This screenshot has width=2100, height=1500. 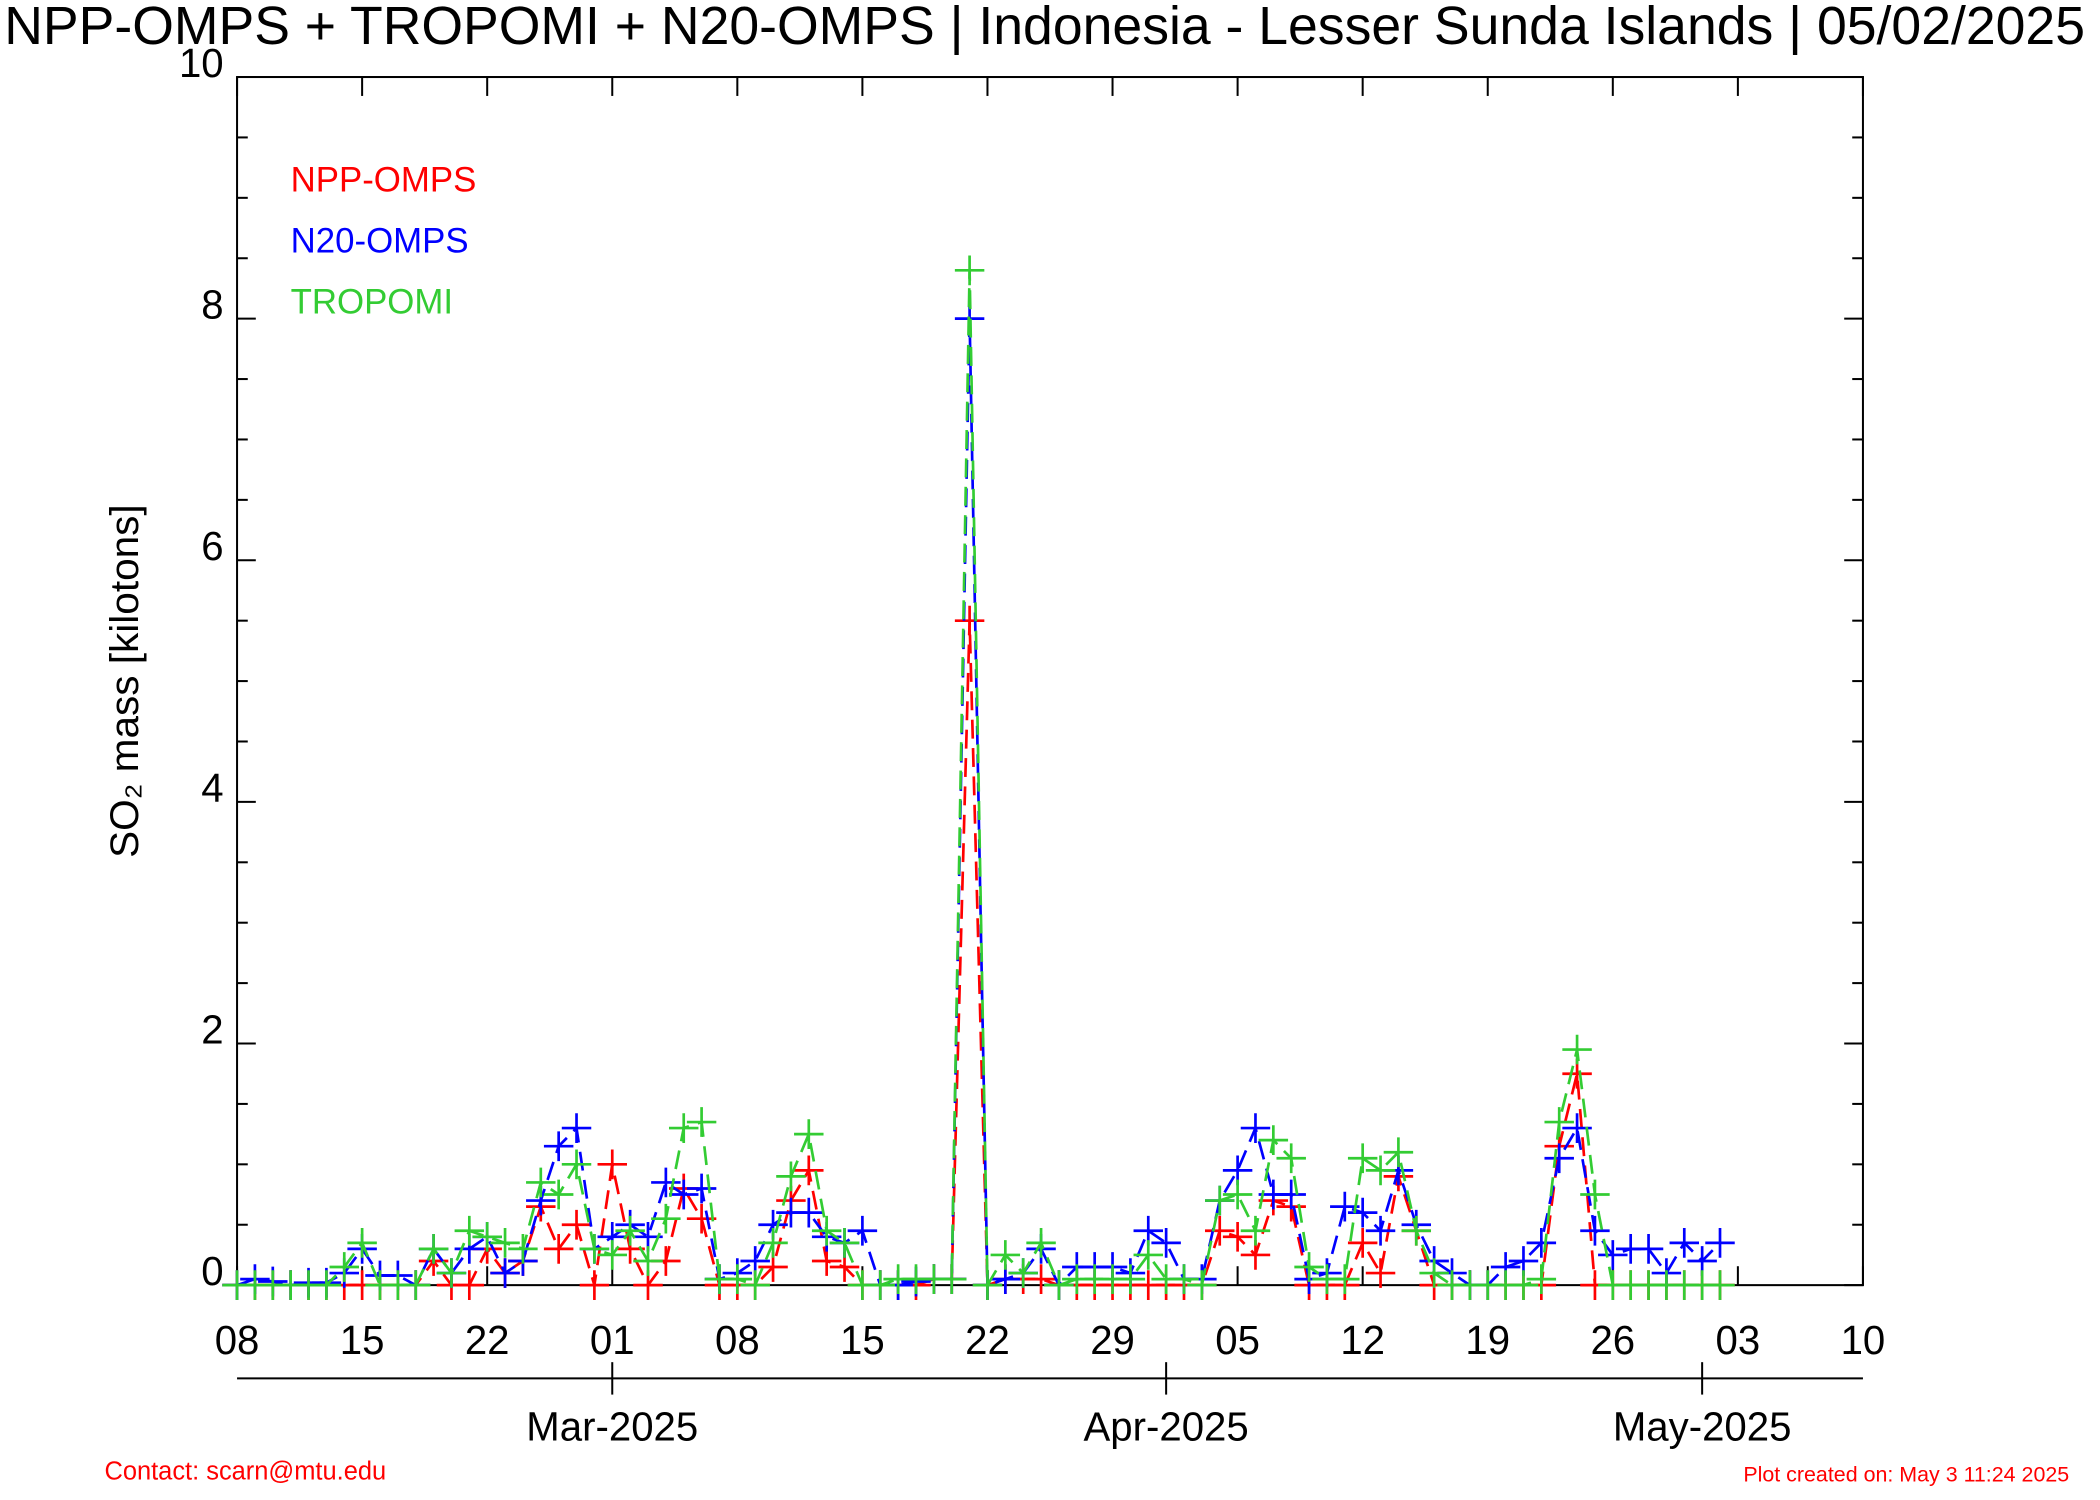 I want to click on x-tick-label: 01, so click(x=612, y=1340).